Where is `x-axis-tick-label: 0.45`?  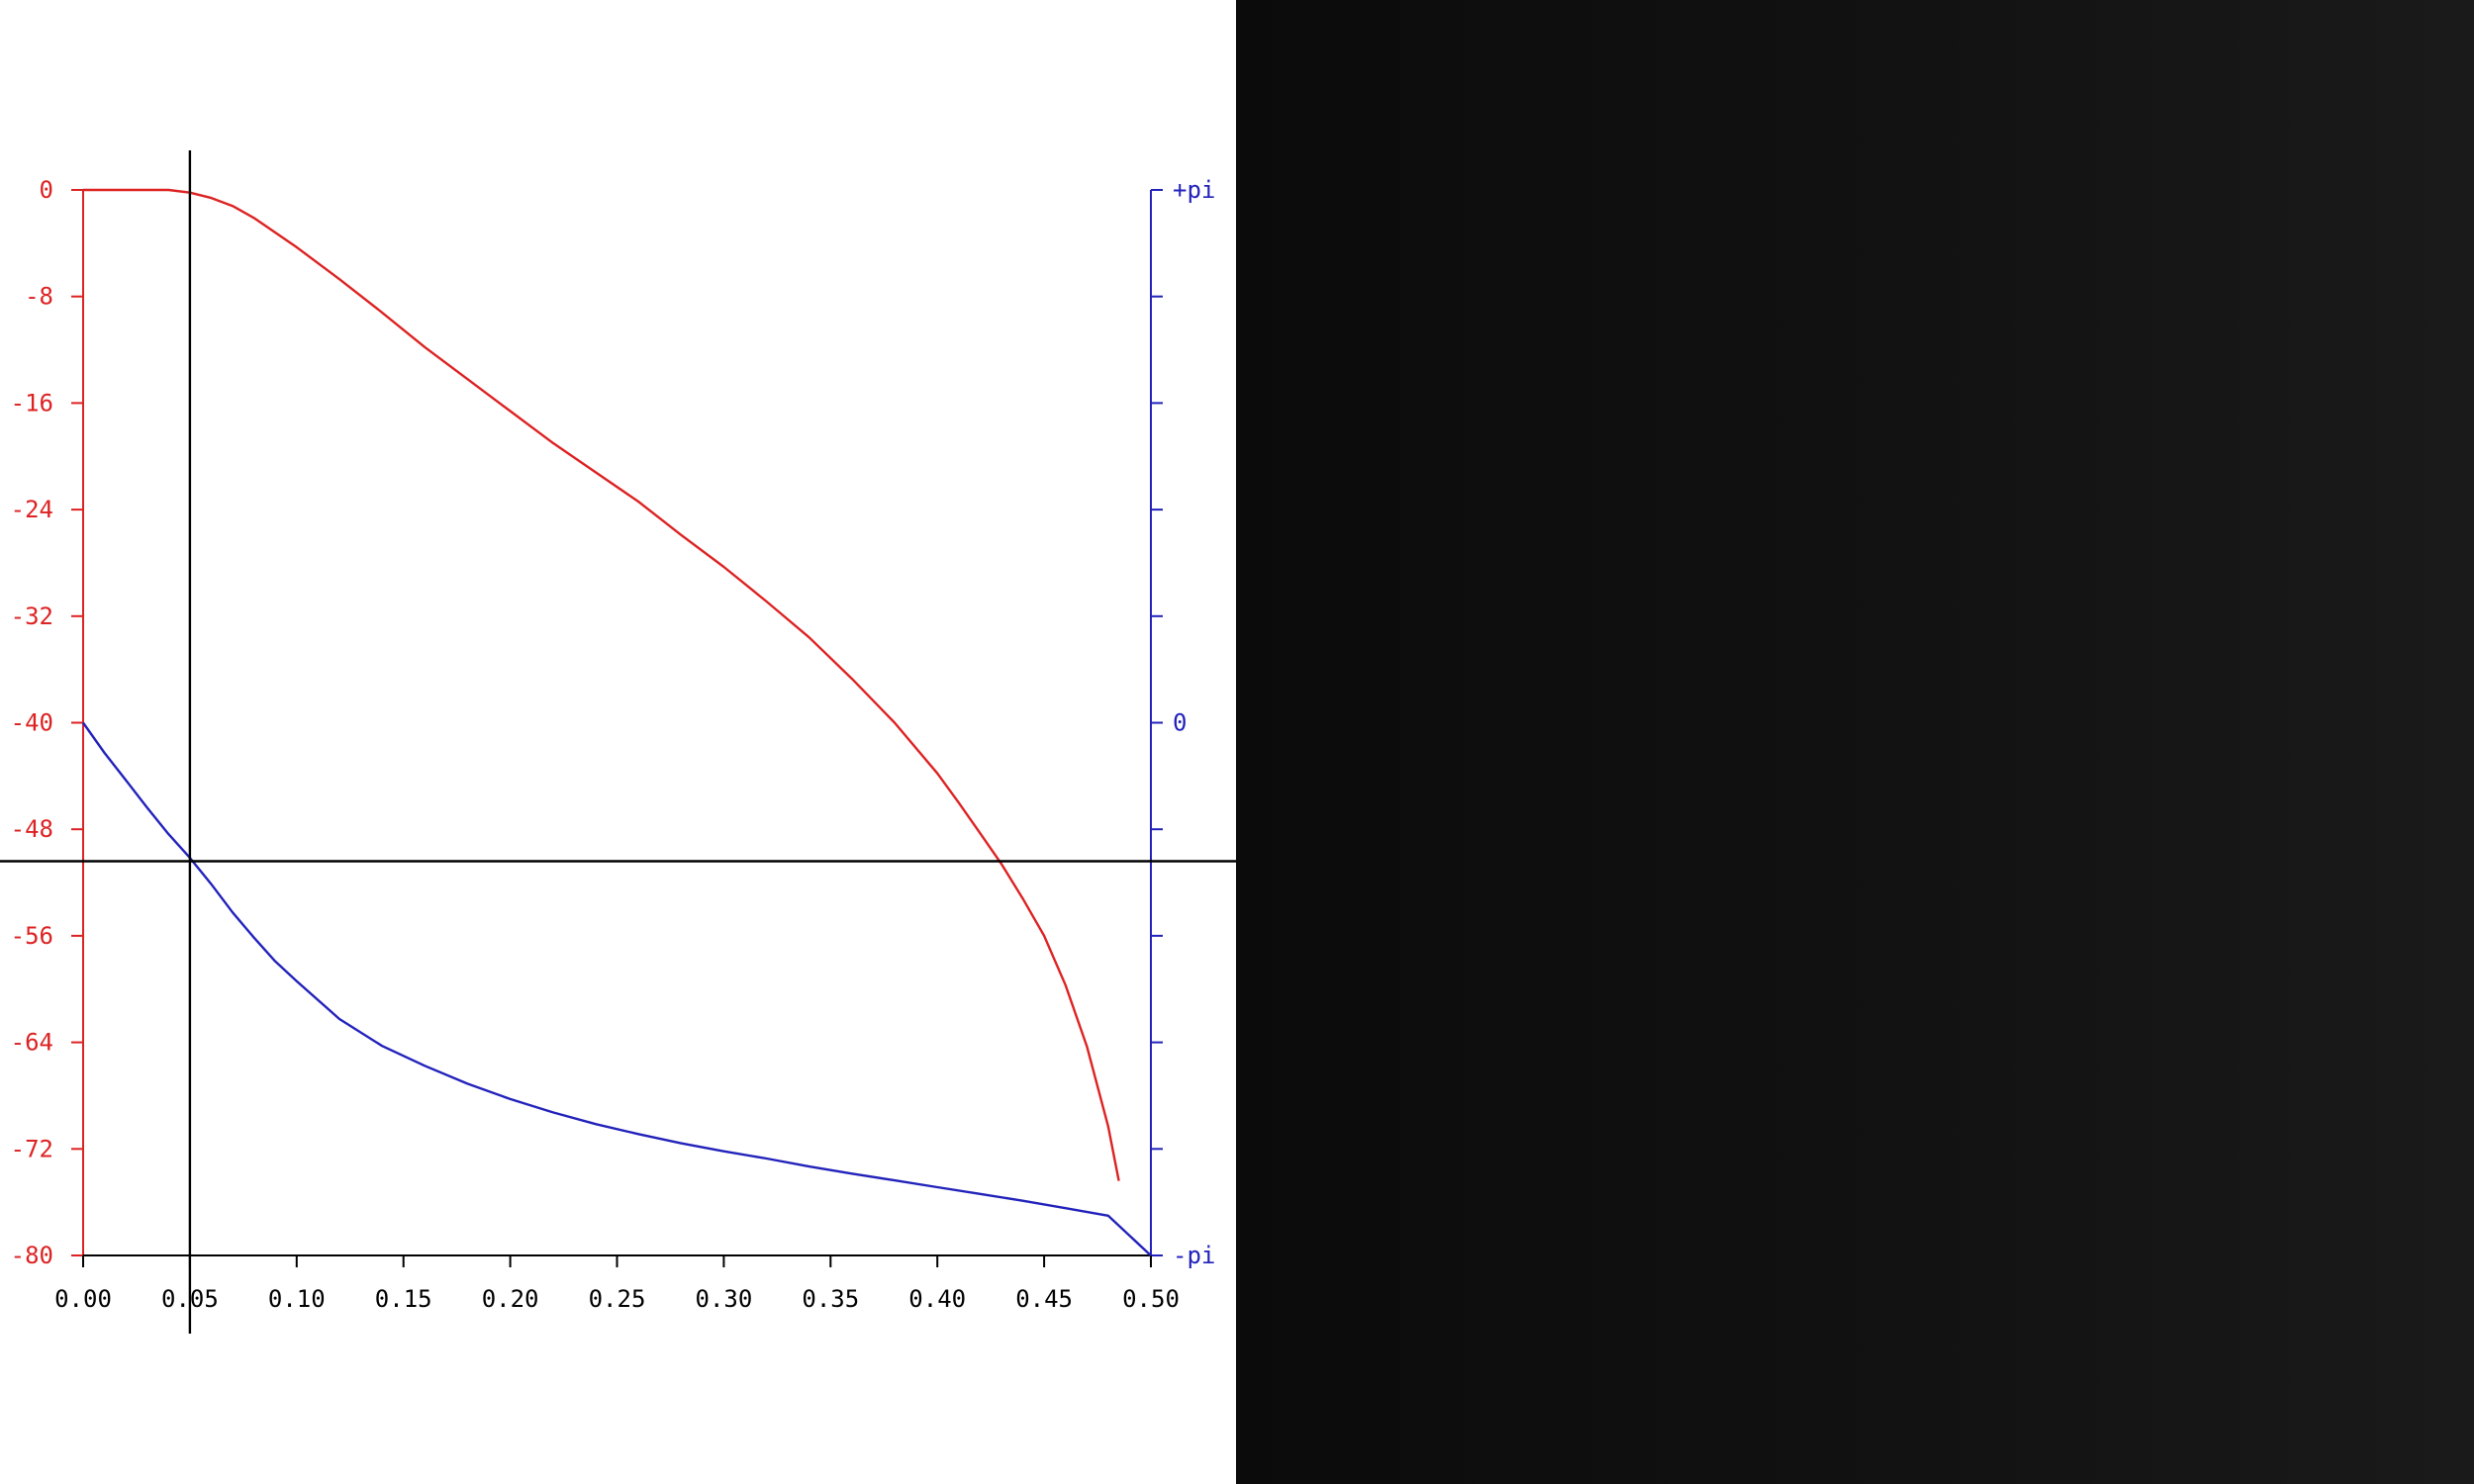
x-axis-tick-label: 0.45 is located at coordinates (1044, 1299).